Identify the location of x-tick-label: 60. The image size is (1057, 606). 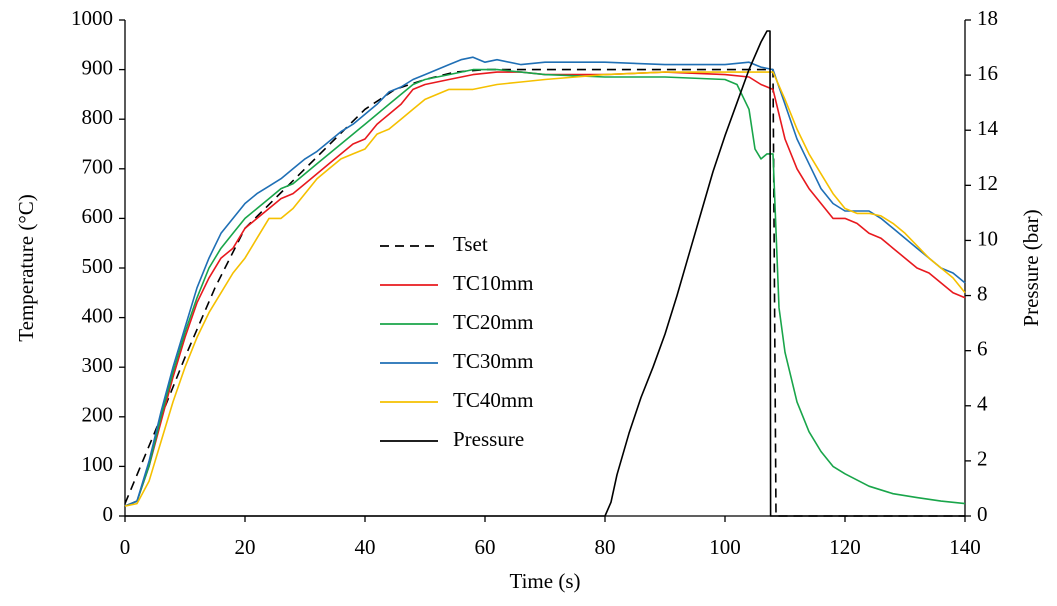
(485, 547).